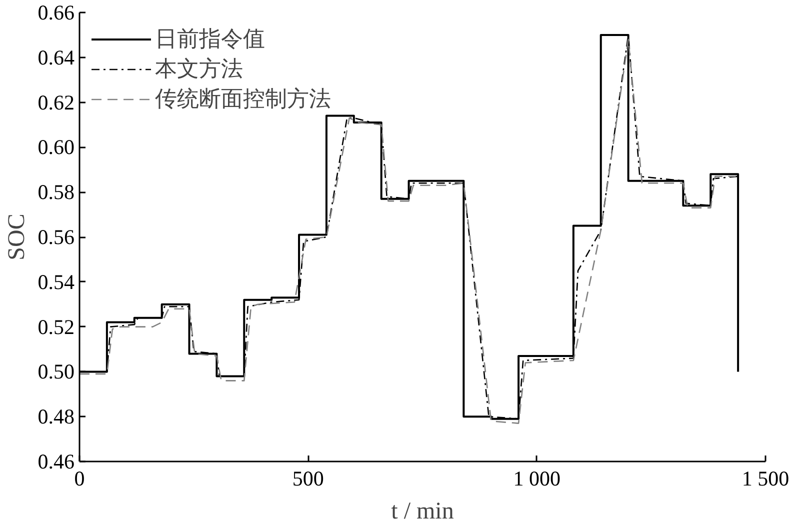  What do you see at coordinates (56, 416) in the screenshot?
I see `y-tick-label: 0.48` at bounding box center [56, 416].